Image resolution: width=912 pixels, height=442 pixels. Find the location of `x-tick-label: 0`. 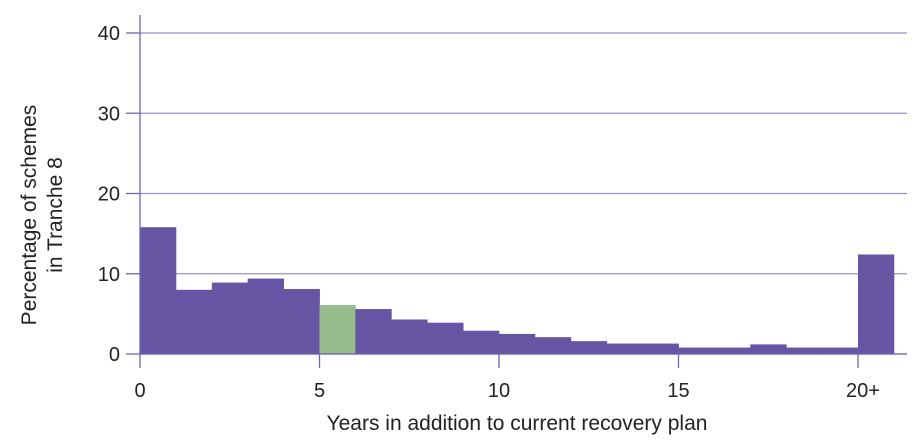

x-tick-label: 0 is located at coordinates (139, 391).